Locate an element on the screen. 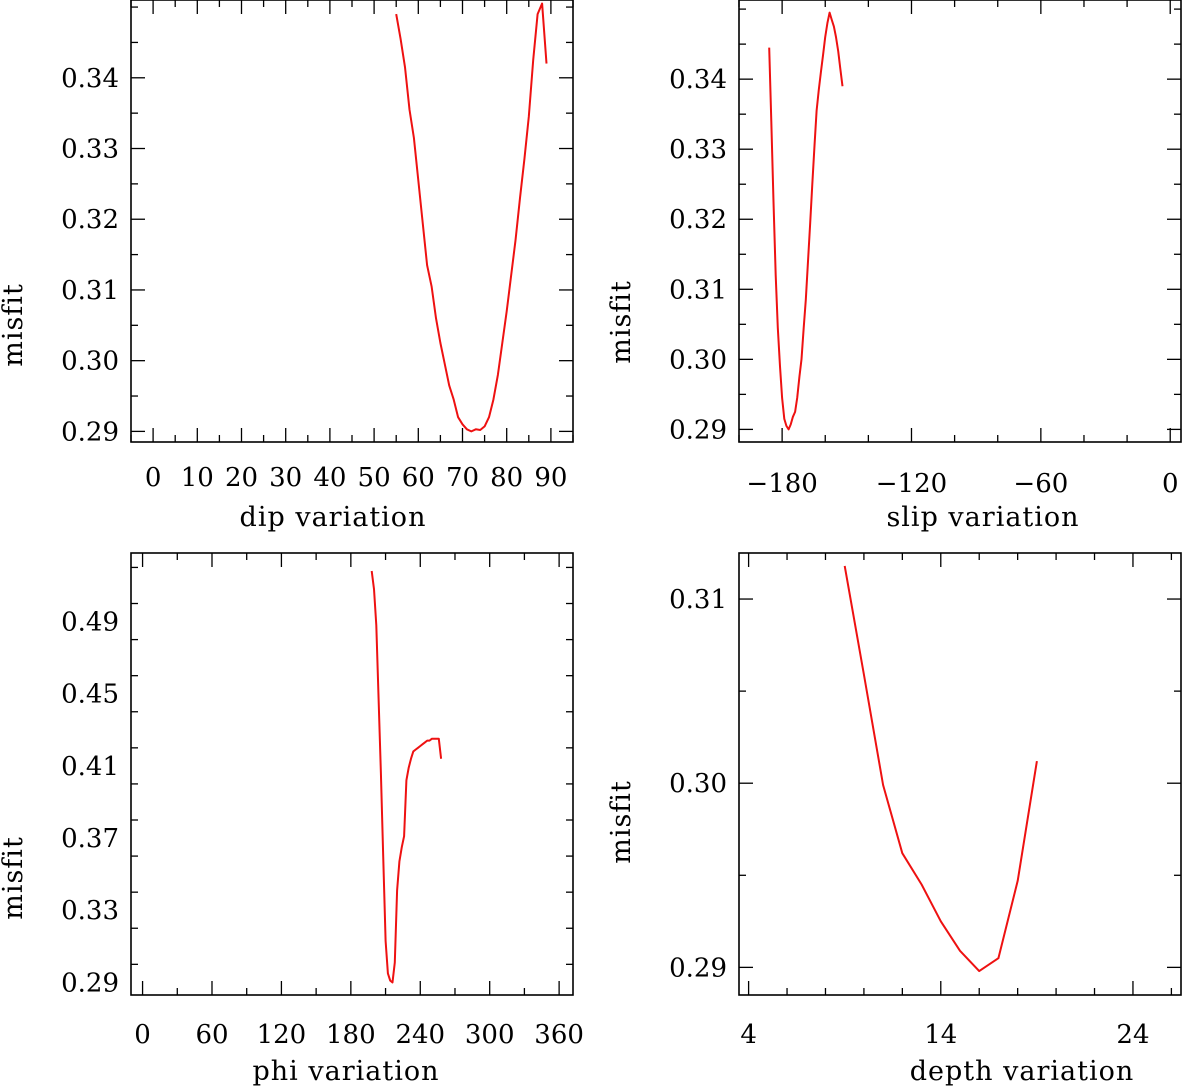 The width and height of the screenshot is (1183, 1086). x-tick-label: 90 is located at coordinates (550, 478).